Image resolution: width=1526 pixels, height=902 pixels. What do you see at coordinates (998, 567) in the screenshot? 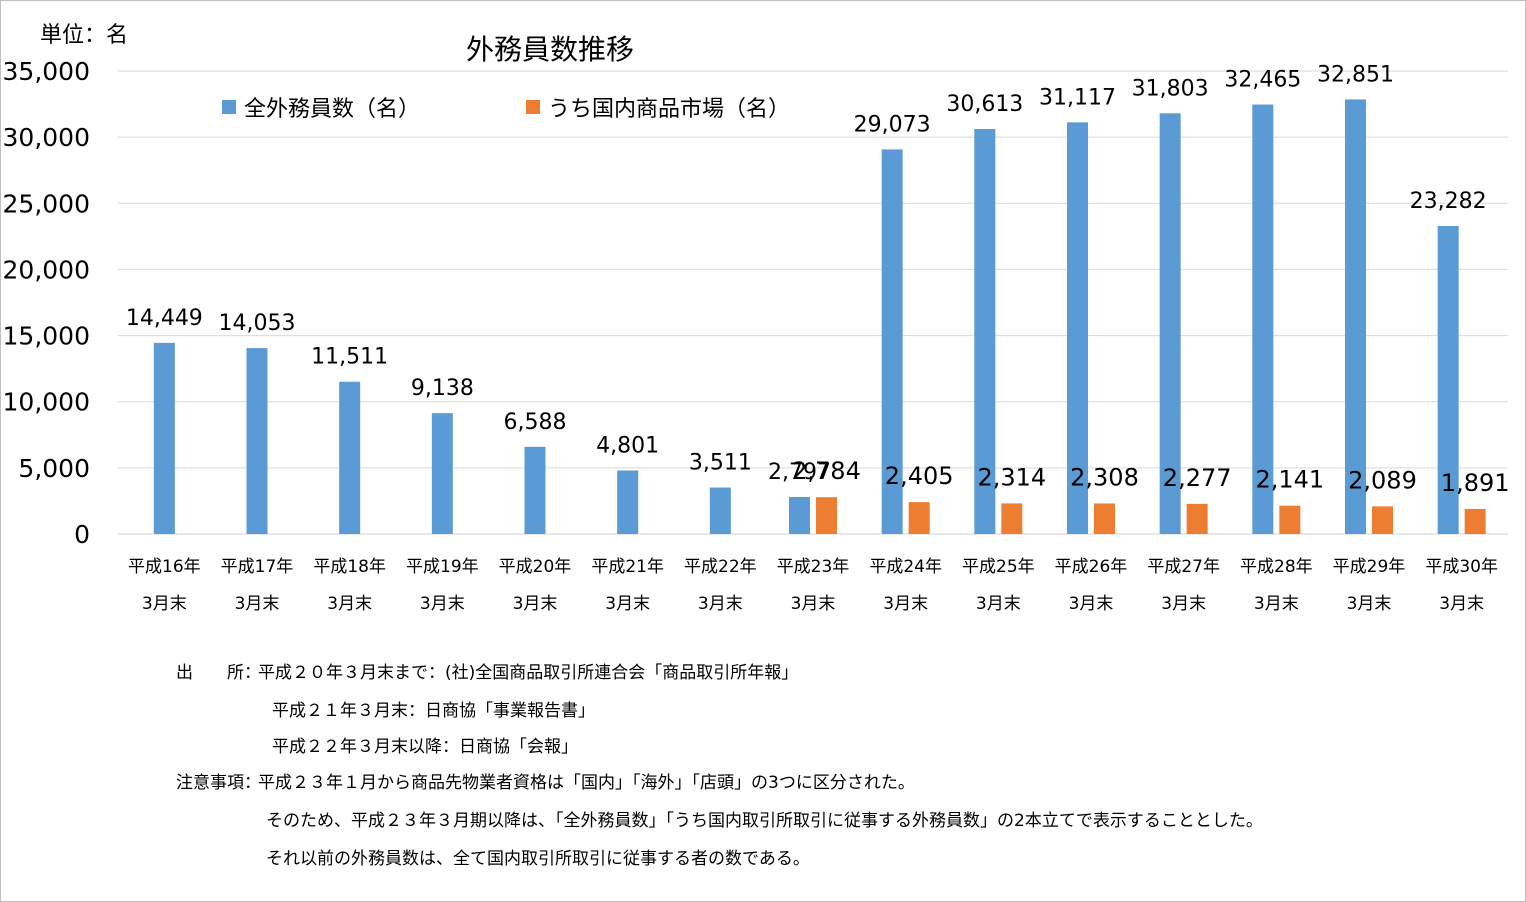
I see `x-tick-label: 平成25年` at bounding box center [998, 567].